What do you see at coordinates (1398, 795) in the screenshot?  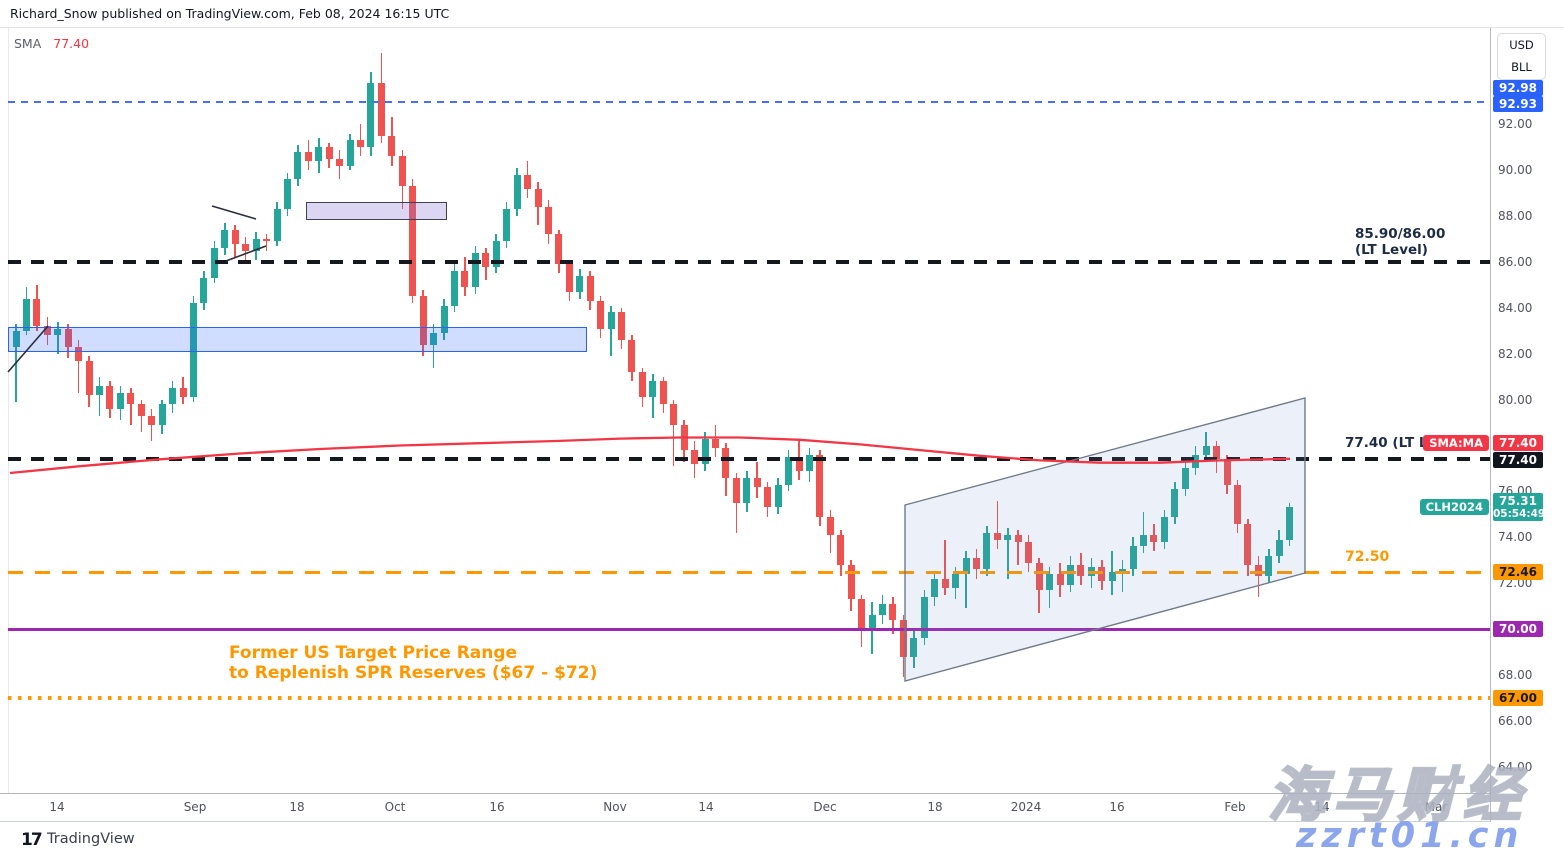 I see `watermark-cn: 海马财经` at bounding box center [1398, 795].